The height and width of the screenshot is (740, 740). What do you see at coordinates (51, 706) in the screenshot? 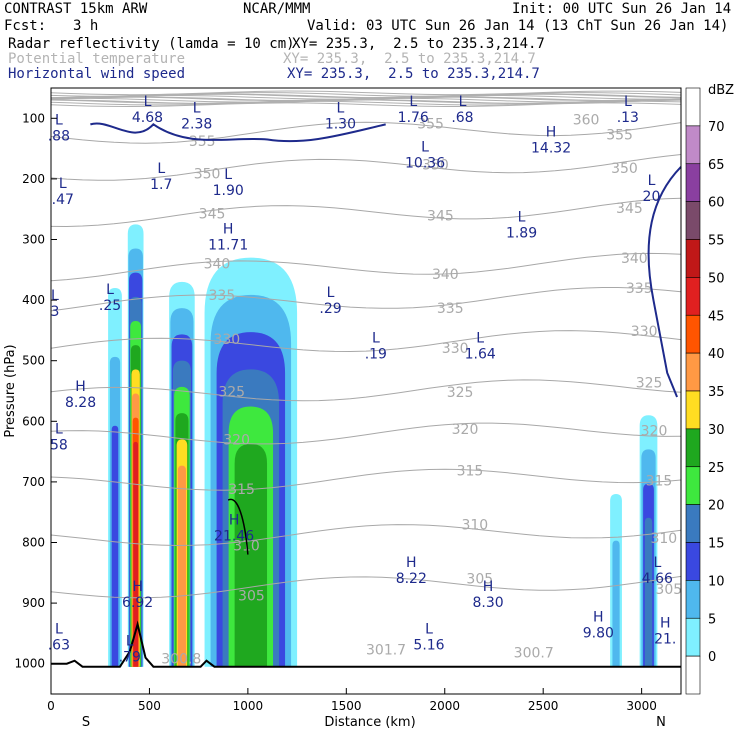
I see `x-tick-label: 0` at bounding box center [51, 706].